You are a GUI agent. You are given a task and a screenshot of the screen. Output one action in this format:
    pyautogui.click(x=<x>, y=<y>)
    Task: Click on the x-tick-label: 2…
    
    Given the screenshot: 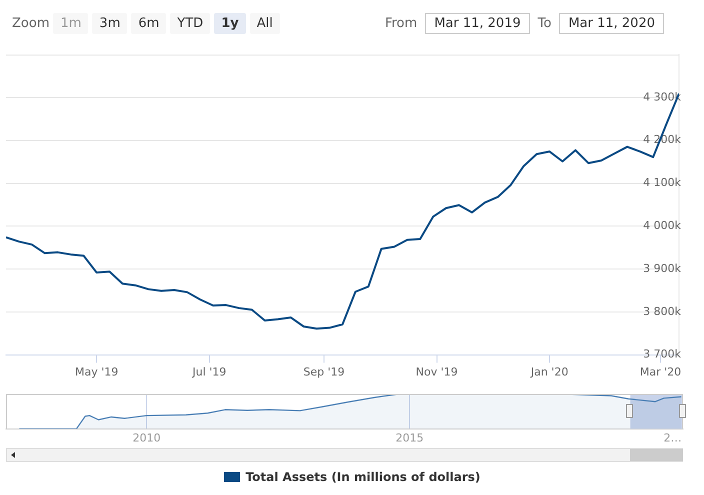 What is the action you would take?
    pyautogui.click(x=673, y=437)
    